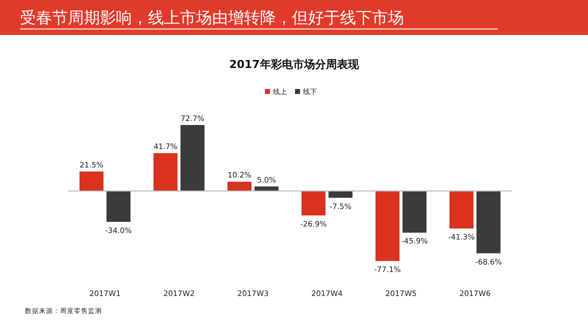  What do you see at coordinates (294, 64) in the screenshot?
I see `chart-subtitle: 2017年彩电市场分周表现` at bounding box center [294, 64].